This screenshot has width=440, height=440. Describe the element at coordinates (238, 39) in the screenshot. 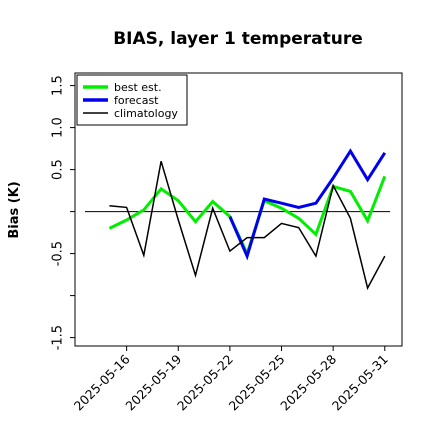

I see `chart-title: BIAS, layer 1 temperature` at that location.